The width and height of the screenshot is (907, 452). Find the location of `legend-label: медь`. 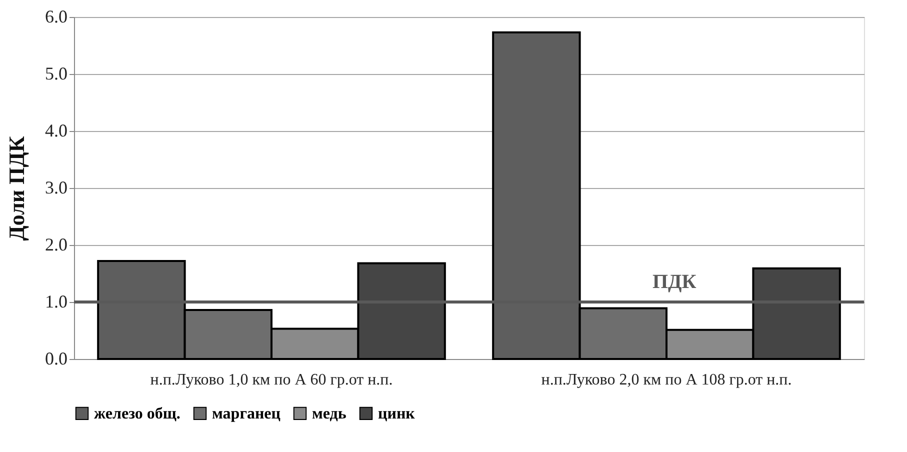

legend-label: медь is located at coordinates (329, 413).